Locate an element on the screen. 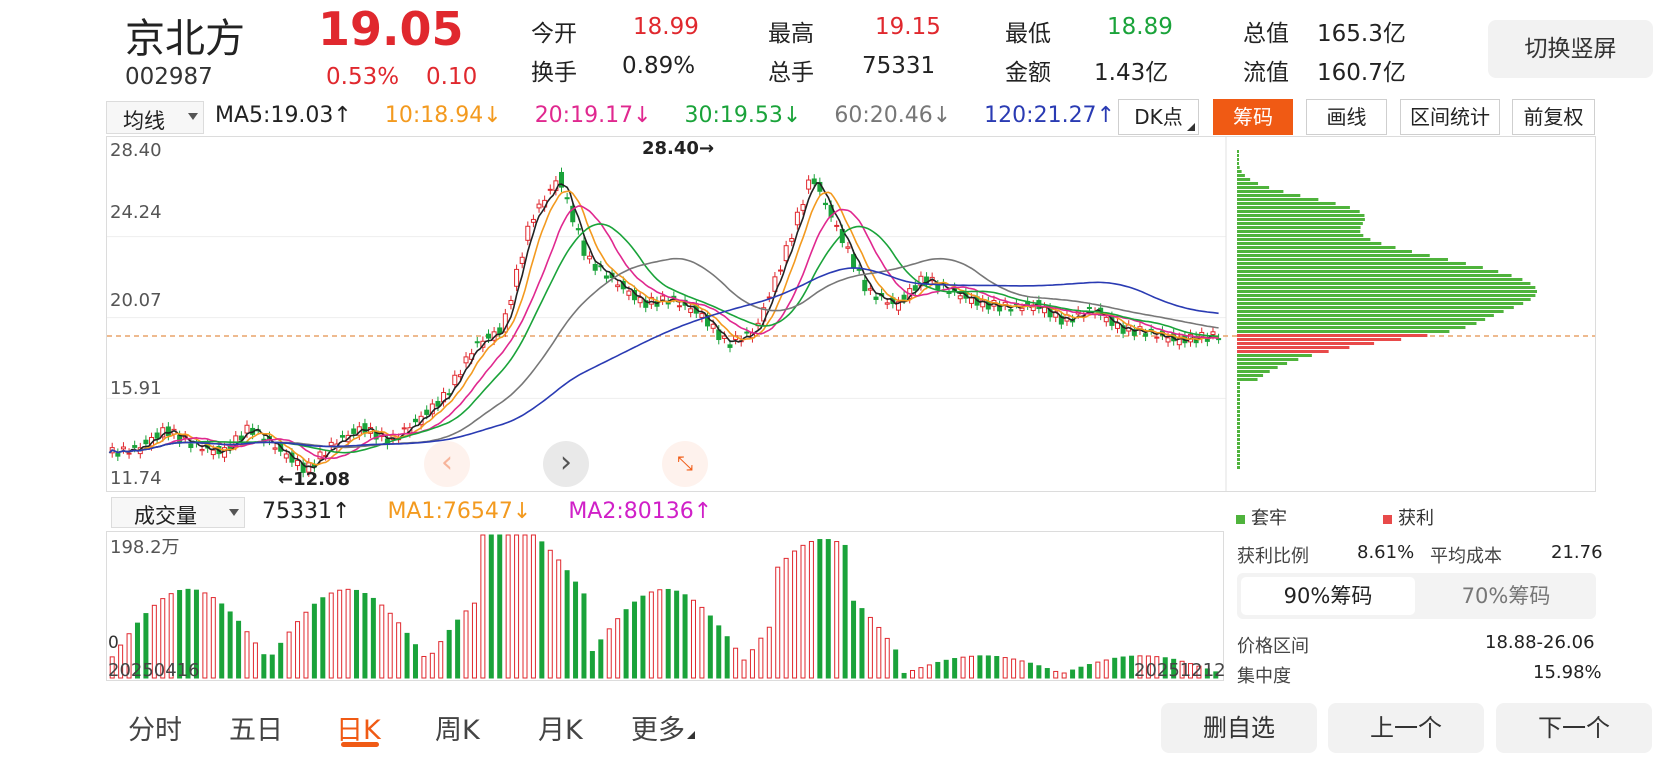 This screenshot has width=1665, height=769. switch-portrait-button: 切换竖屏 is located at coordinates (1570, 49).